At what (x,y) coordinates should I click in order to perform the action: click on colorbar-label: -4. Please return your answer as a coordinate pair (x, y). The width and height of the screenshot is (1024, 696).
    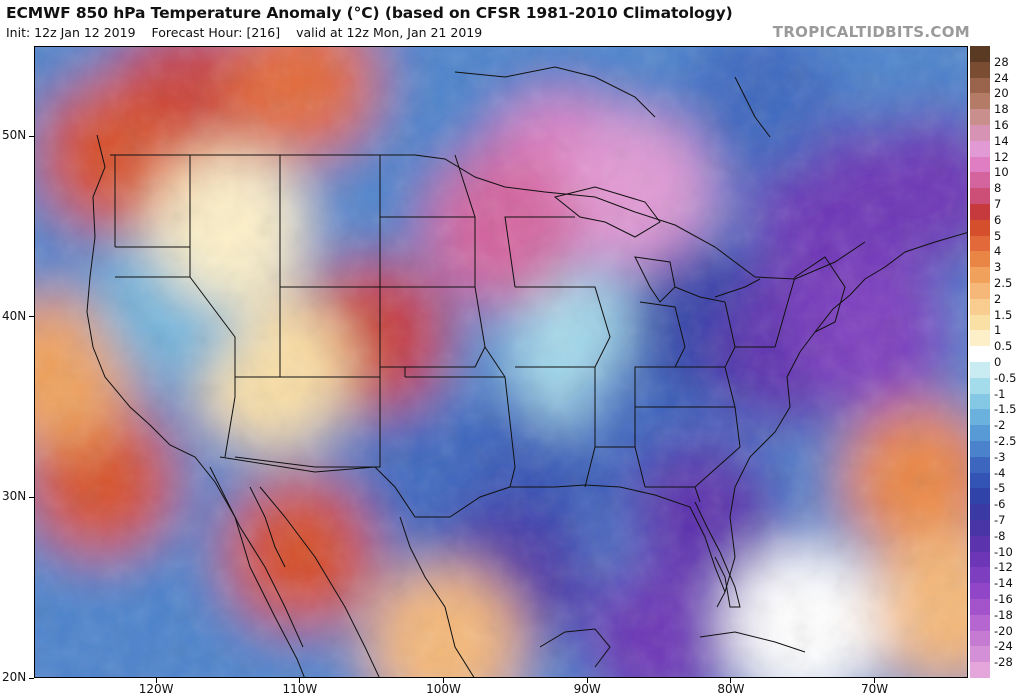
    Looking at the image, I should click on (1000, 472).